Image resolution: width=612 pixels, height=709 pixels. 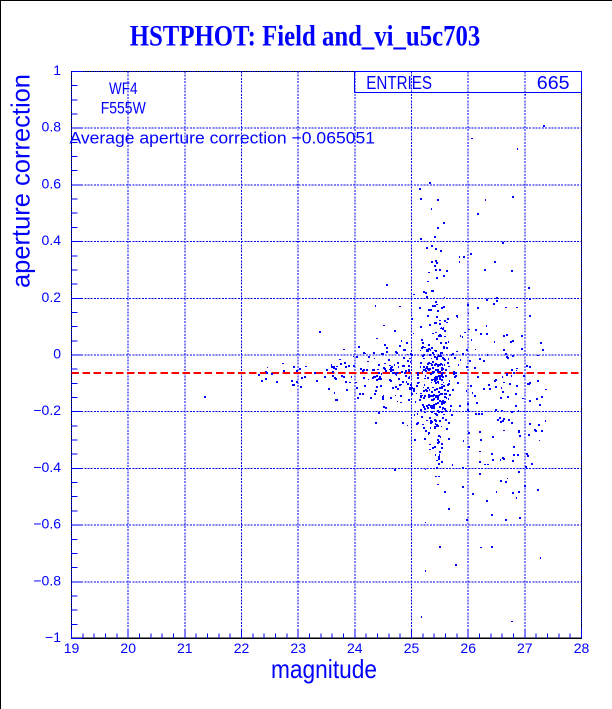 What do you see at coordinates (305, 36) in the screenshot?
I see `svg-text: HSTPHOT: Field and_vi_u5c703` at bounding box center [305, 36].